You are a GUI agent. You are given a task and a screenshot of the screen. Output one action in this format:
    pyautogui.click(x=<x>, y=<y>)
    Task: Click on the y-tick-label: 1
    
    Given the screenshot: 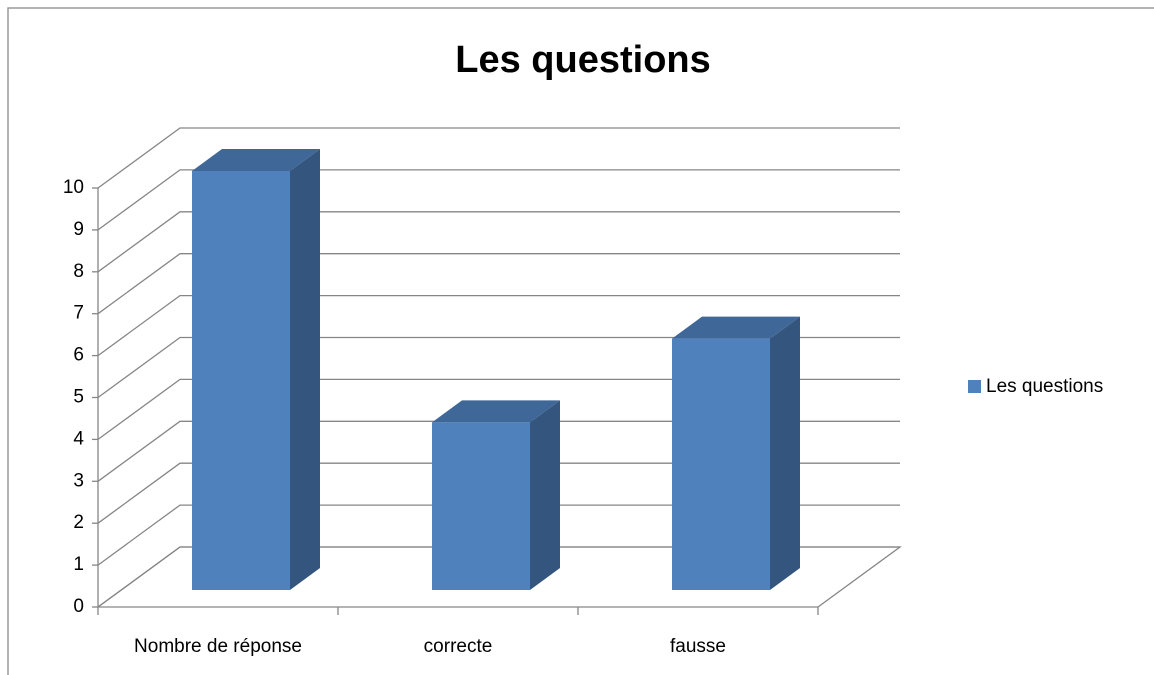 What is the action you would take?
    pyautogui.click(x=78, y=564)
    